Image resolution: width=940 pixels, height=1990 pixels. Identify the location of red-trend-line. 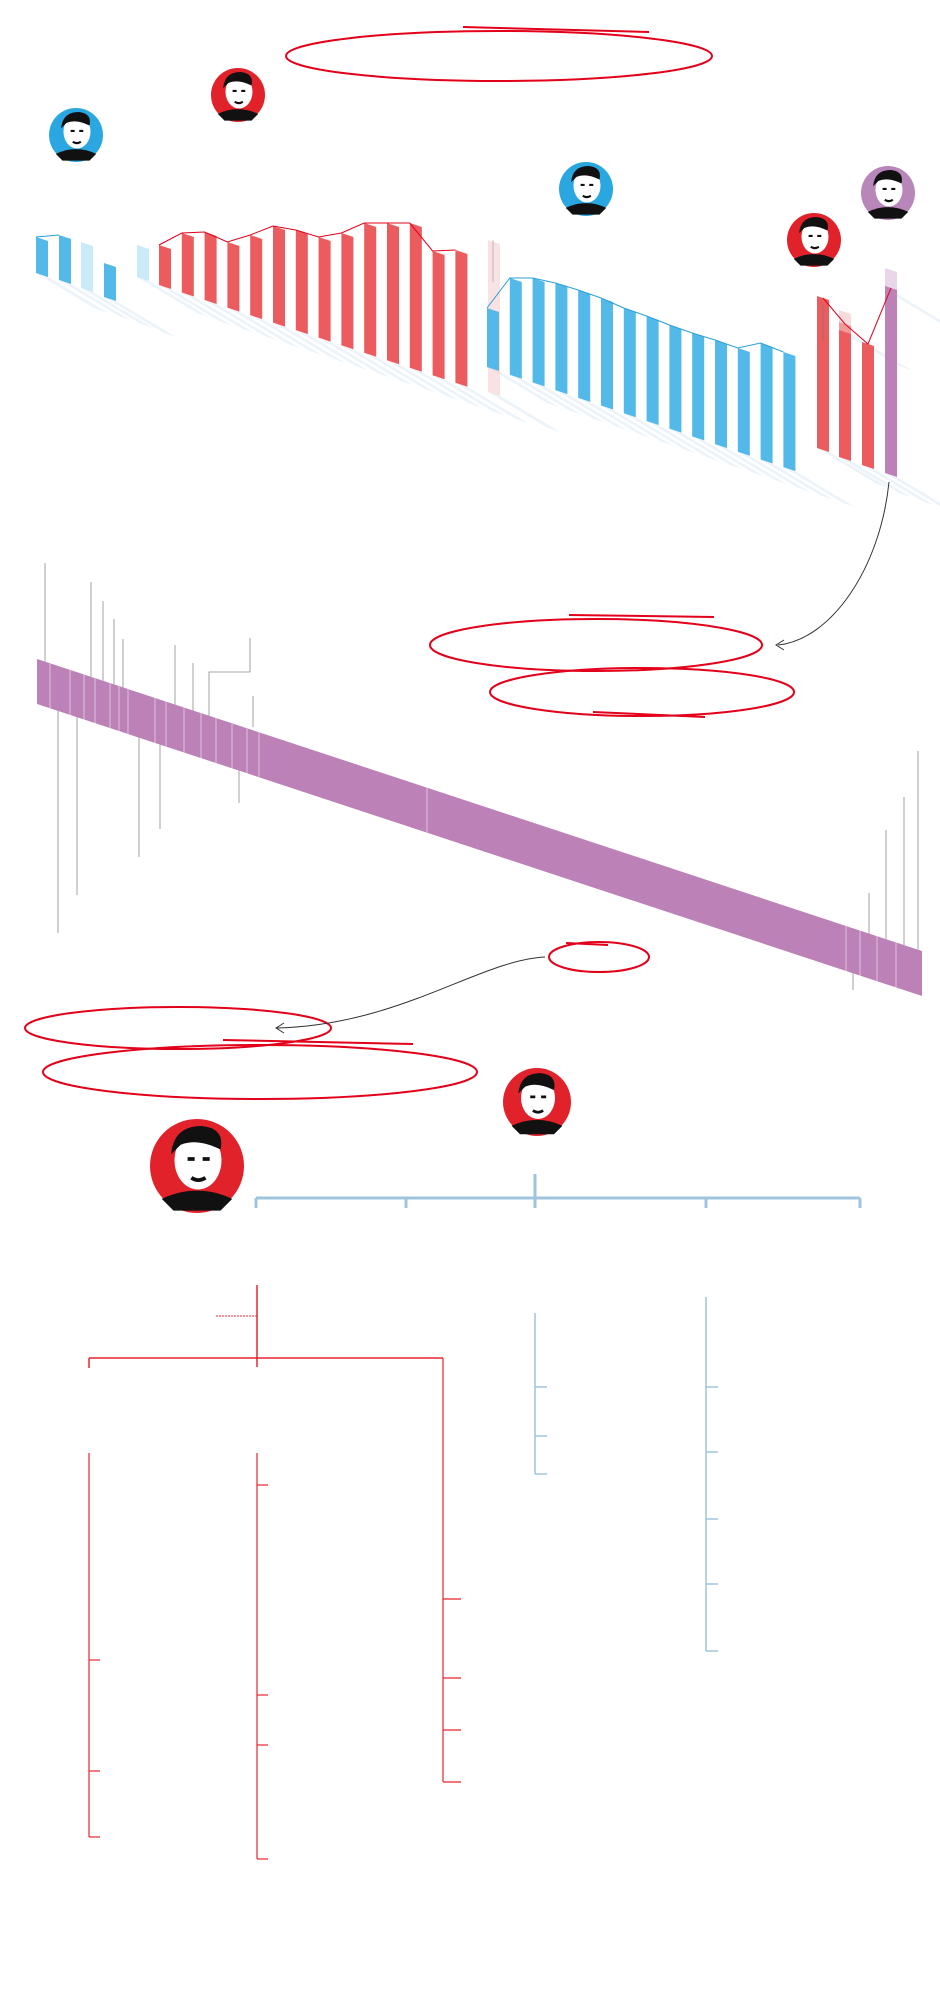
(857, 316).